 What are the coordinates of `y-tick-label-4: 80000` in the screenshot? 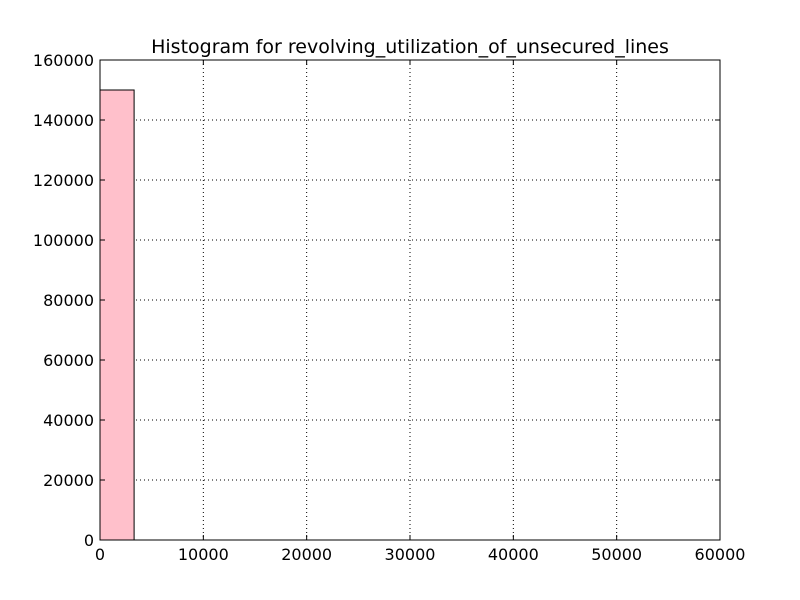 It's located at (68, 300).